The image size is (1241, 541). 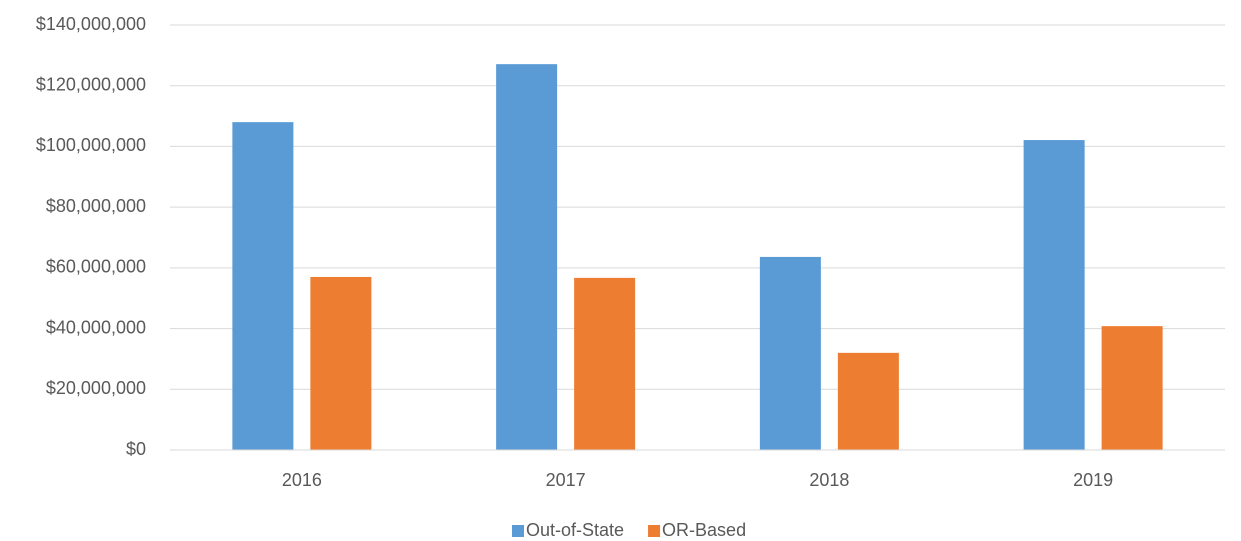 I want to click on y-tick-label: $100,000,000, so click(x=91, y=145).